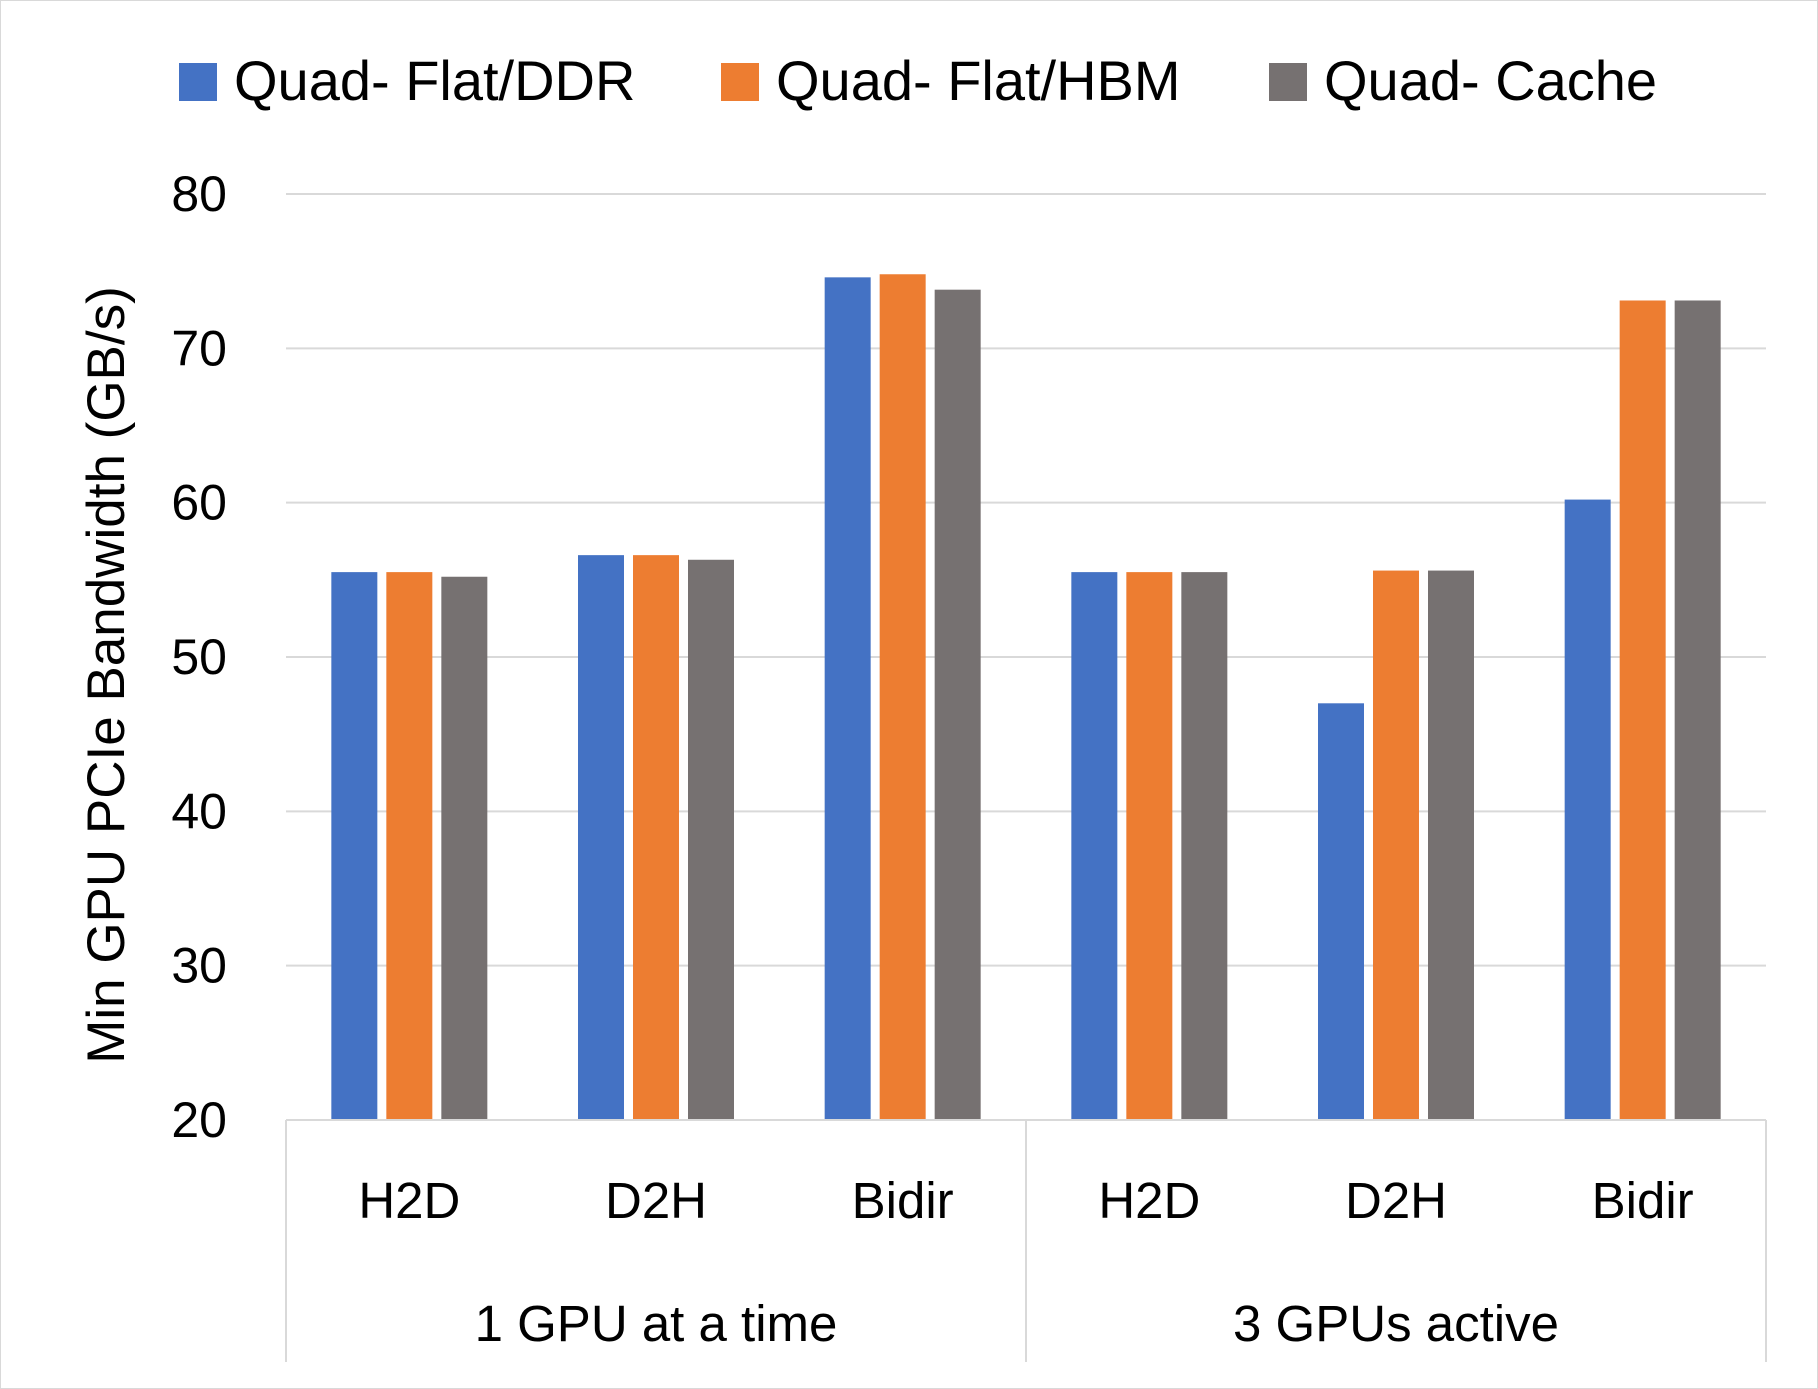 The height and width of the screenshot is (1389, 1818). I want to click on x-group-label: 1 GPU at a time, so click(656, 1323).